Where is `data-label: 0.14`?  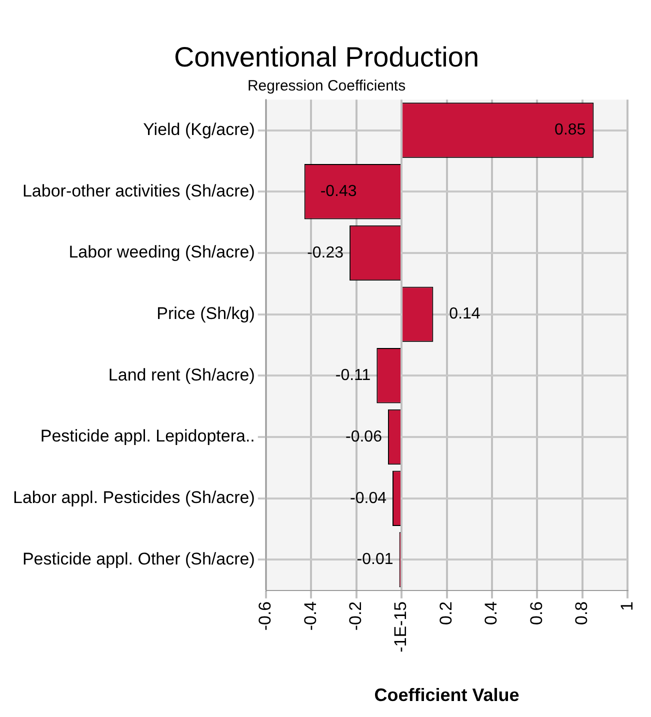
data-label: 0.14 is located at coordinates (464, 314).